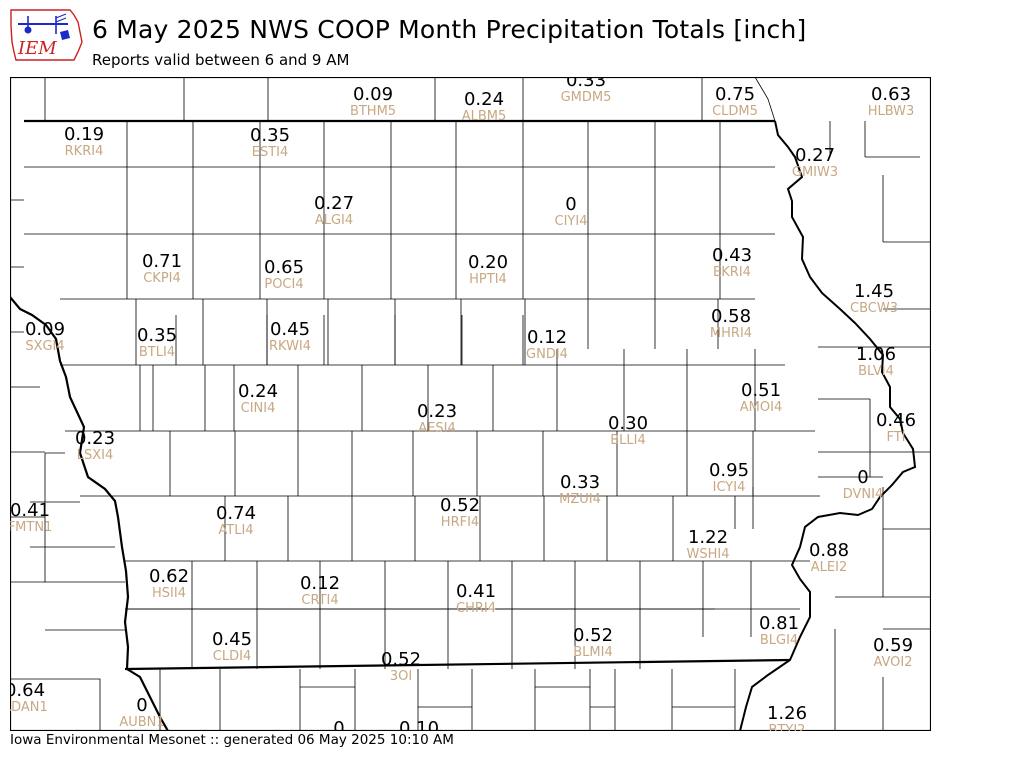 This screenshot has height=768, width=1024. Describe the element at coordinates (169, 576) in the screenshot. I see `precip-value: 0.62` at that location.